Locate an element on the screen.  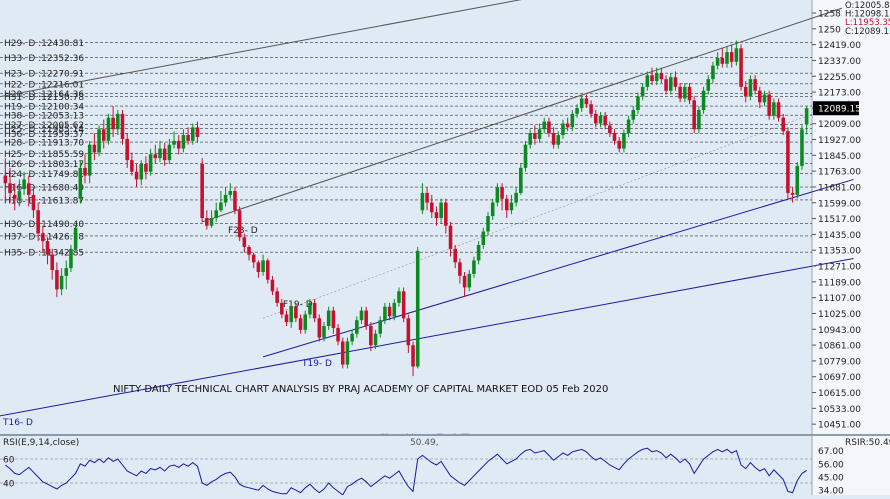
level-label: H16- D :11680.49 is located at coordinates (44, 189).